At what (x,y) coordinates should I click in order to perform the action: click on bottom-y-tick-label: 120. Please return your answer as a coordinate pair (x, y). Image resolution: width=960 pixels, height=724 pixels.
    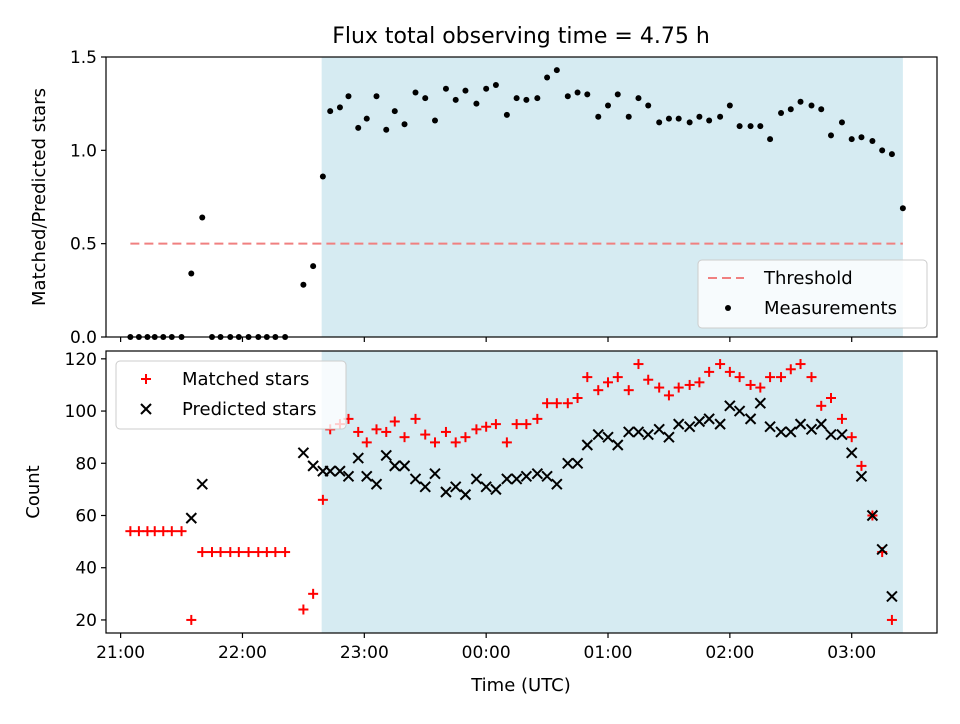
    Looking at the image, I should click on (81, 360).